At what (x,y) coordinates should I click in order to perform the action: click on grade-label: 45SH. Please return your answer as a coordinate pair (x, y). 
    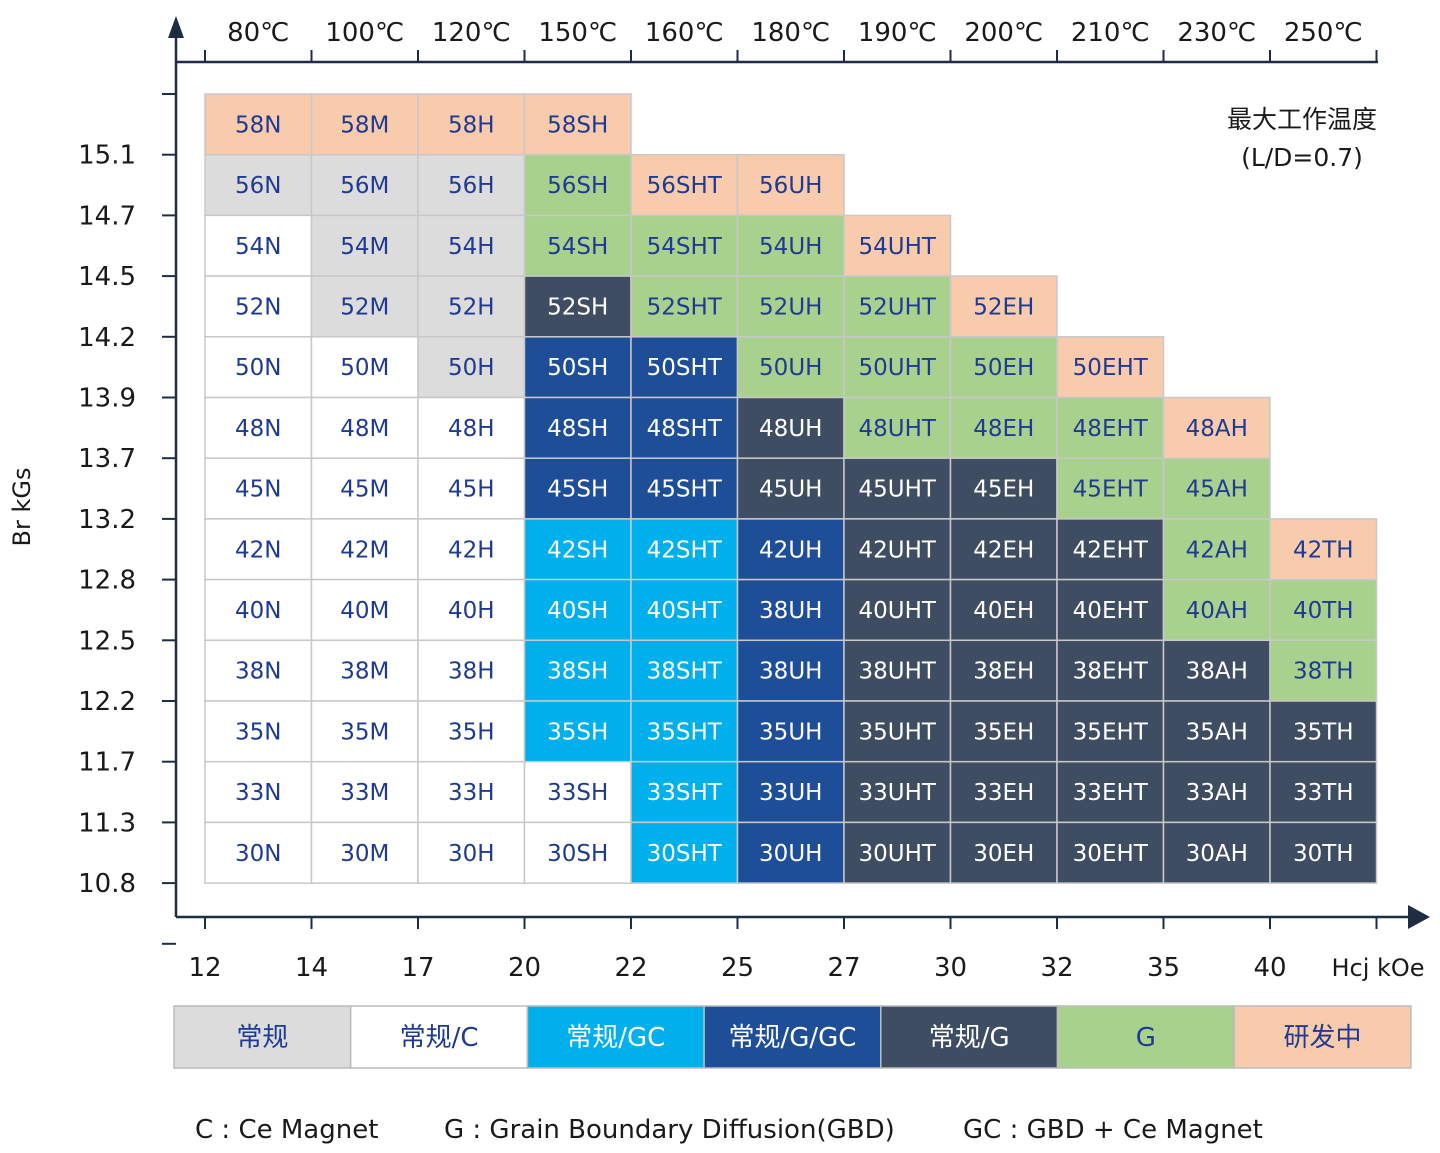
    Looking at the image, I should click on (577, 490).